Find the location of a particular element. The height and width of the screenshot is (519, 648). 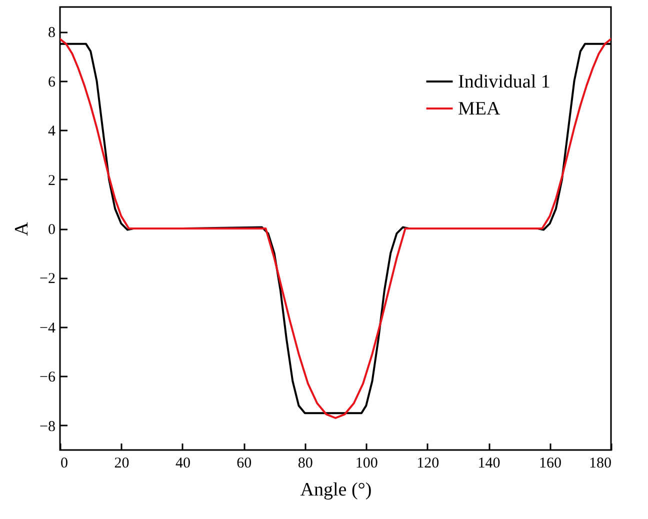

y-tick-label: 0 is located at coordinates (52, 230).